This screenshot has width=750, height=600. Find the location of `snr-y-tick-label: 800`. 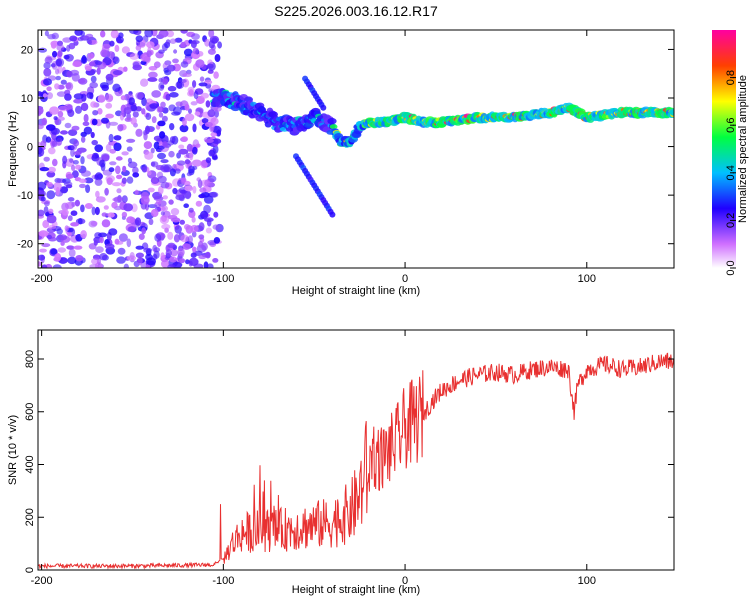

snr-y-tick-label: 800 is located at coordinates (30, 359).